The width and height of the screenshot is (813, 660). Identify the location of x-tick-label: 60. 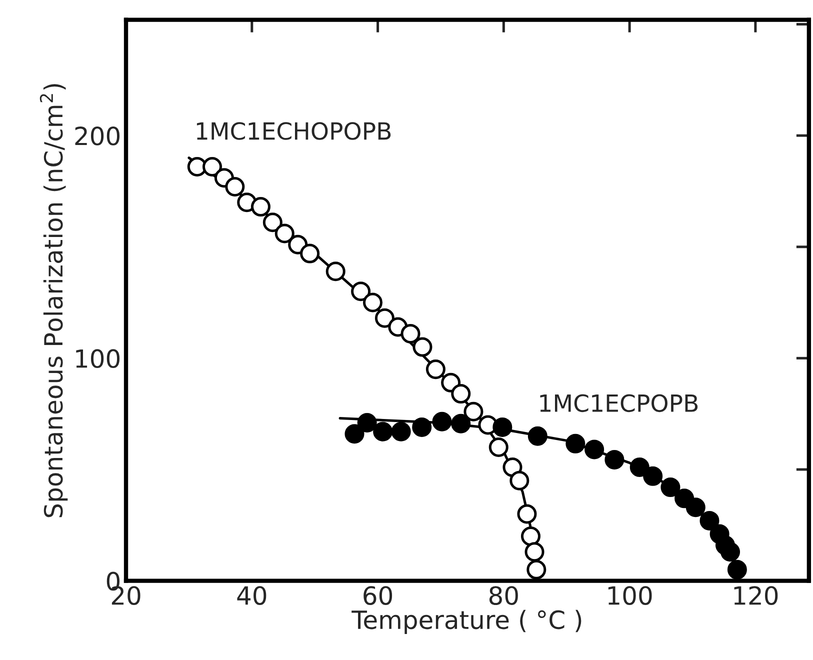
(378, 596).